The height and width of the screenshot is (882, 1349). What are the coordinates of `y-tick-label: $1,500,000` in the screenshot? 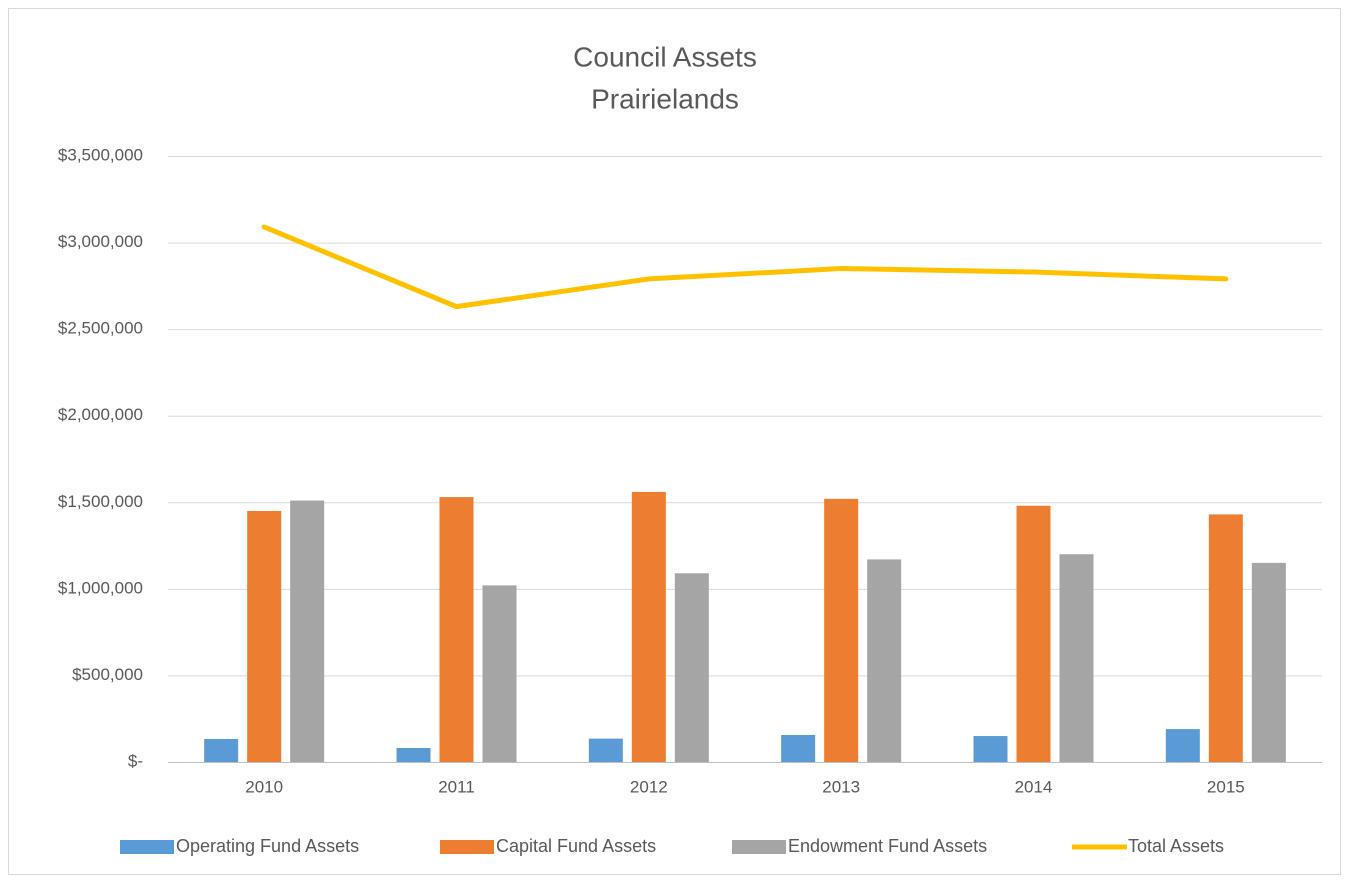 It's located at (100, 501).